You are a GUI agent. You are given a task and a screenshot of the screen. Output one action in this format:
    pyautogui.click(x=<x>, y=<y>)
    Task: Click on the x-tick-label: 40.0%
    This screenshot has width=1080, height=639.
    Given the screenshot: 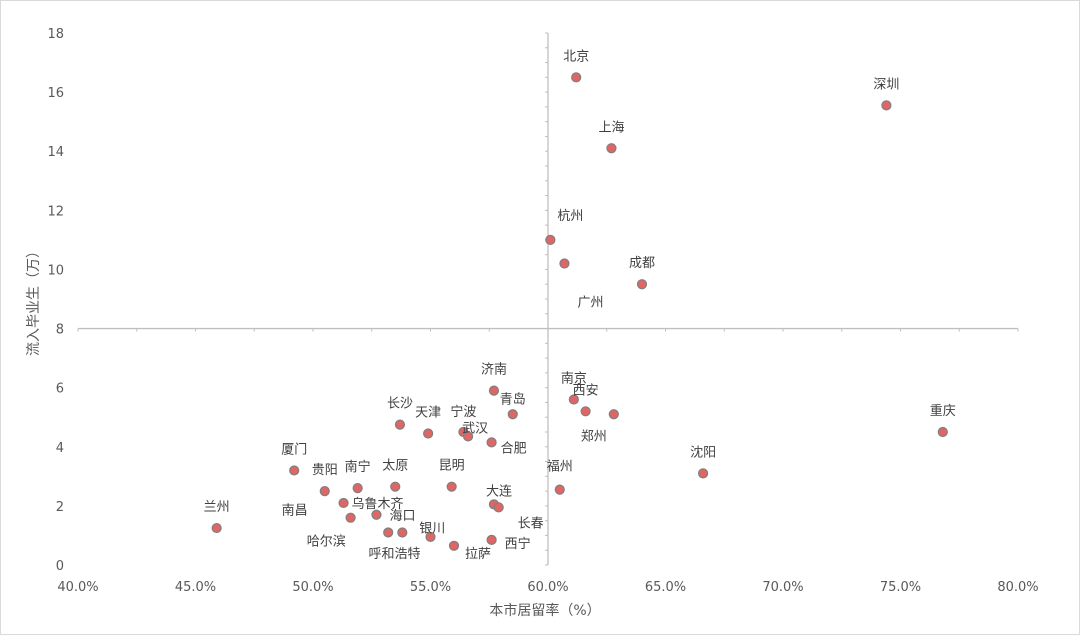 What is the action you would take?
    pyautogui.click(x=77, y=587)
    